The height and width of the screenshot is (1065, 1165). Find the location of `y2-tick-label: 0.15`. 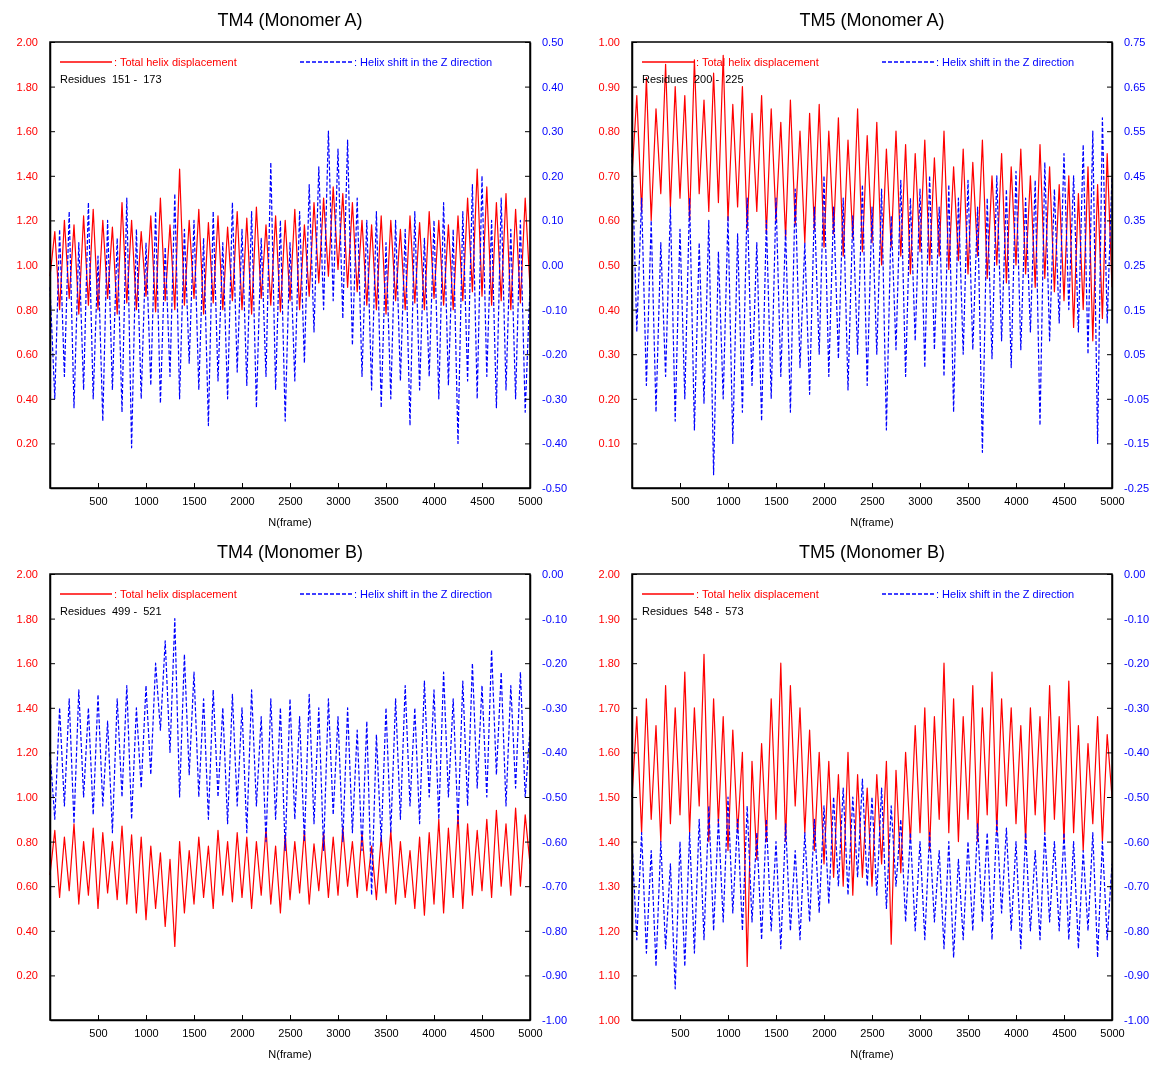

y2-tick-label: 0.15 is located at coordinates (1135, 309).